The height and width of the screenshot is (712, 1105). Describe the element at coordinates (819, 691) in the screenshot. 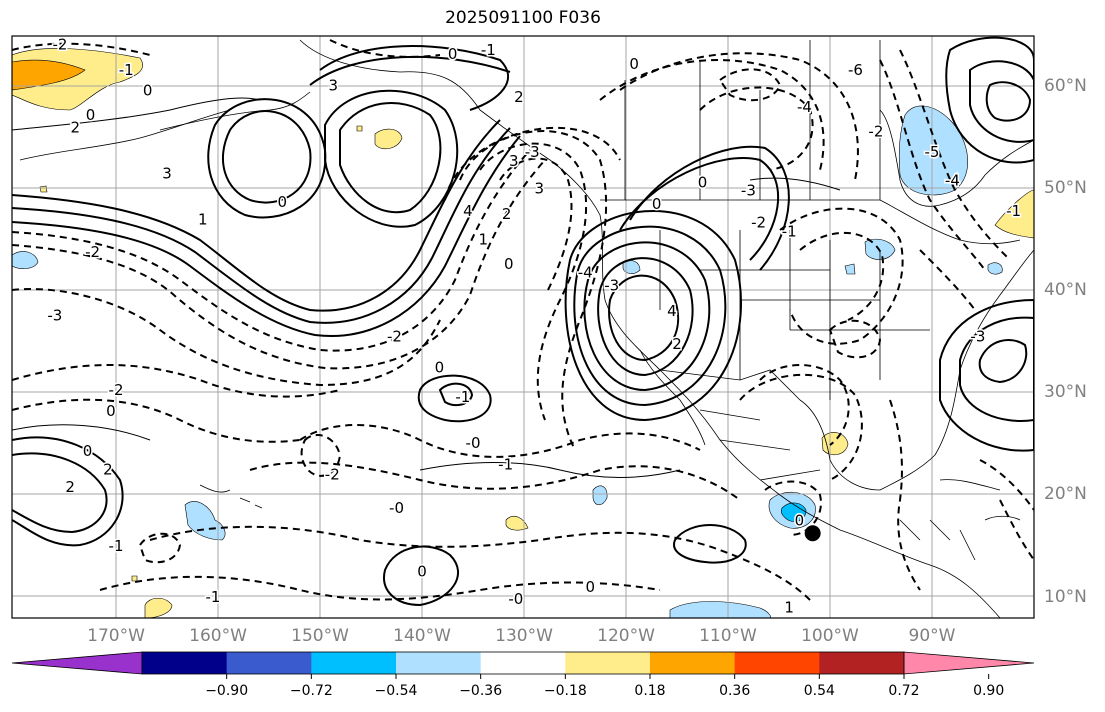

I see `colorbar-tick-label: 0.54` at that location.